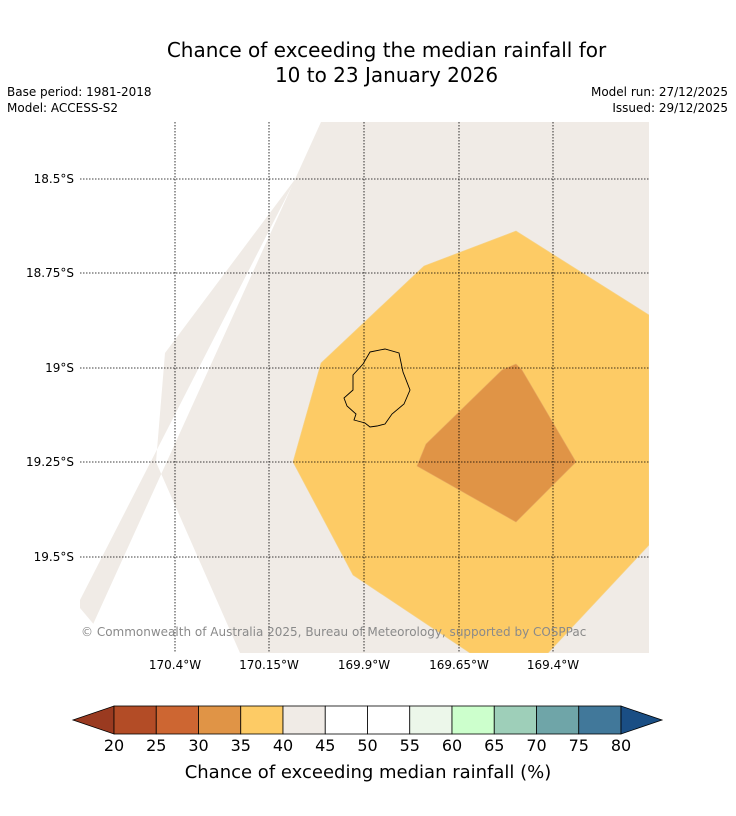 The width and height of the screenshot is (736, 816). What do you see at coordinates (79, 100) in the screenshot?
I see `meta-left: Base period: 1981-2018 Model: ACCESS-S2` at bounding box center [79, 100].